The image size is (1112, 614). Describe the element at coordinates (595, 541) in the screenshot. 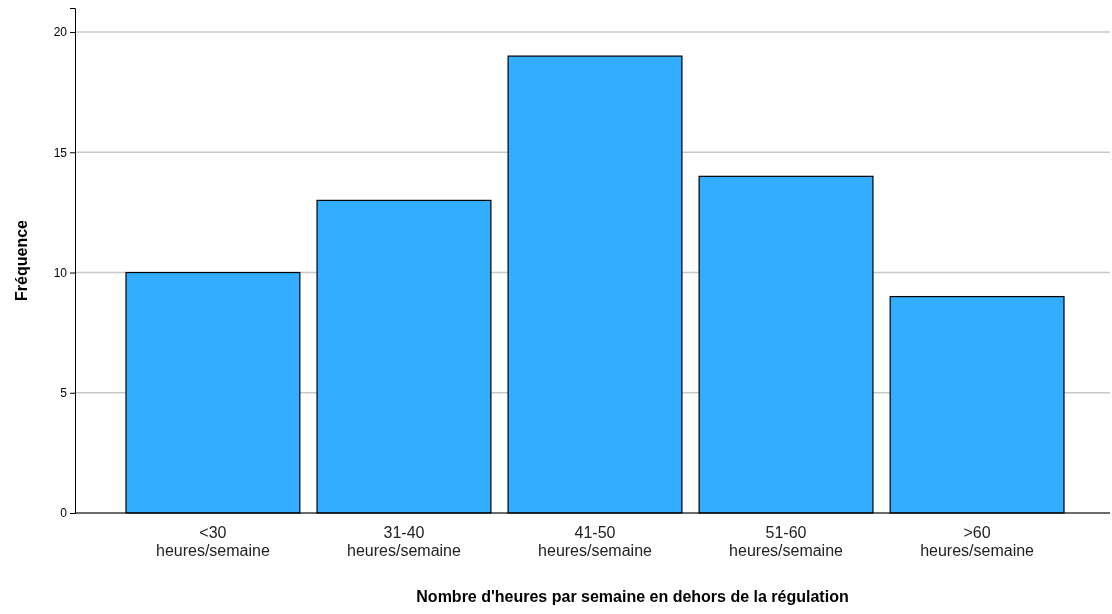

I see `x-tick-label: 41-50 heures/semaine` at that location.